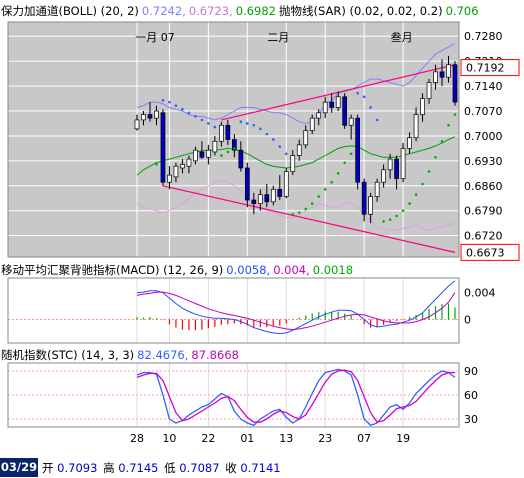 The width and height of the screenshot is (524, 478). What do you see at coordinates (480, 293) in the screenshot?
I see `macd-y-tick-label: 0.004` at bounding box center [480, 293].